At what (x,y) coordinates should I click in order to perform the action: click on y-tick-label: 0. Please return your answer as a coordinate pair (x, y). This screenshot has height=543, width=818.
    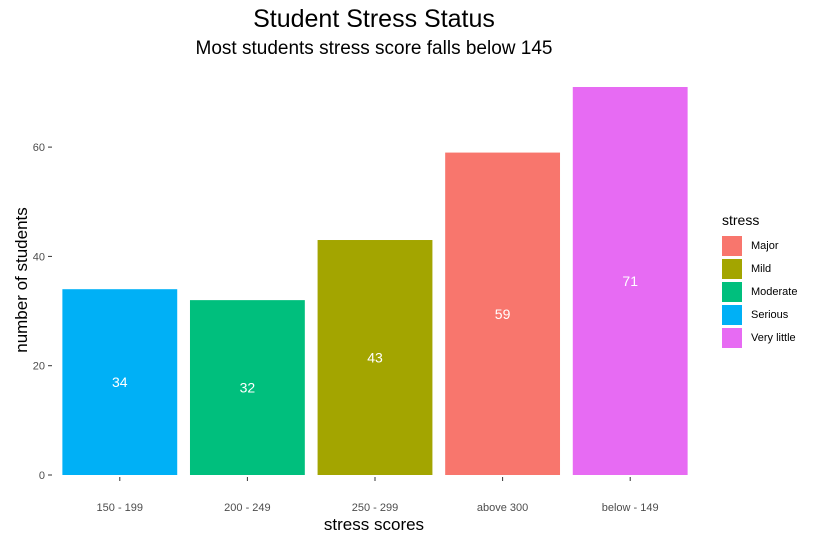
    Looking at the image, I should click on (42, 476).